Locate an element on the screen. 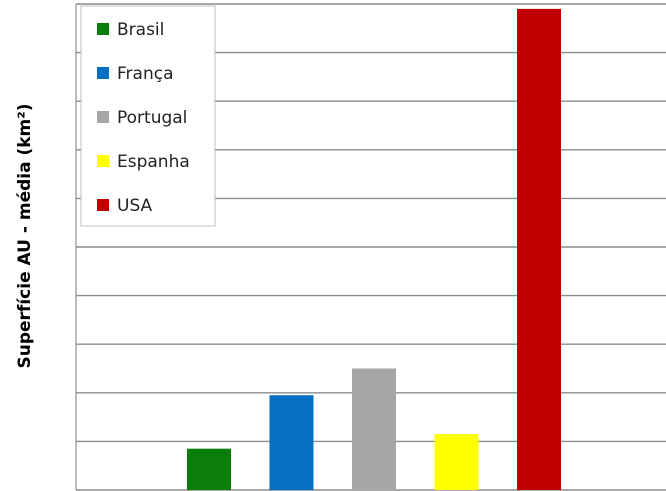  legend-swatch-portugal is located at coordinates (103, 117).